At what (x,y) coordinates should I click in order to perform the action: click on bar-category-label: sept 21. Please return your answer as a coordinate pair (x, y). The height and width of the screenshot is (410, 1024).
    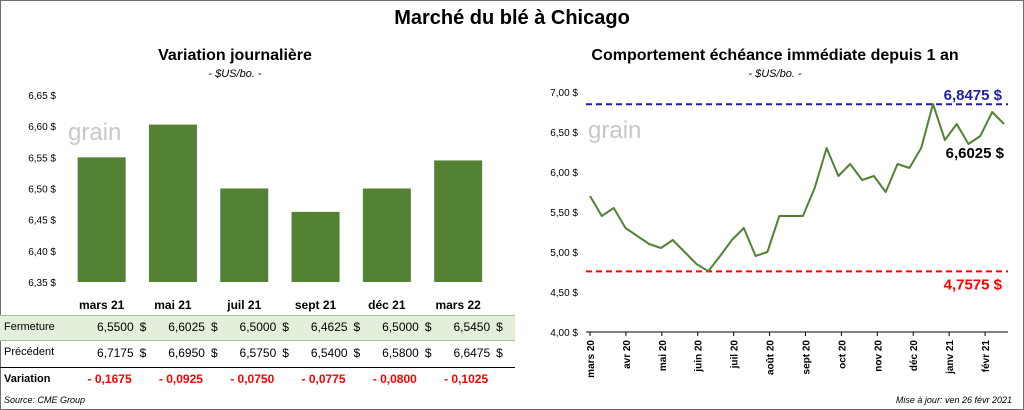
    Looking at the image, I should click on (315, 305).